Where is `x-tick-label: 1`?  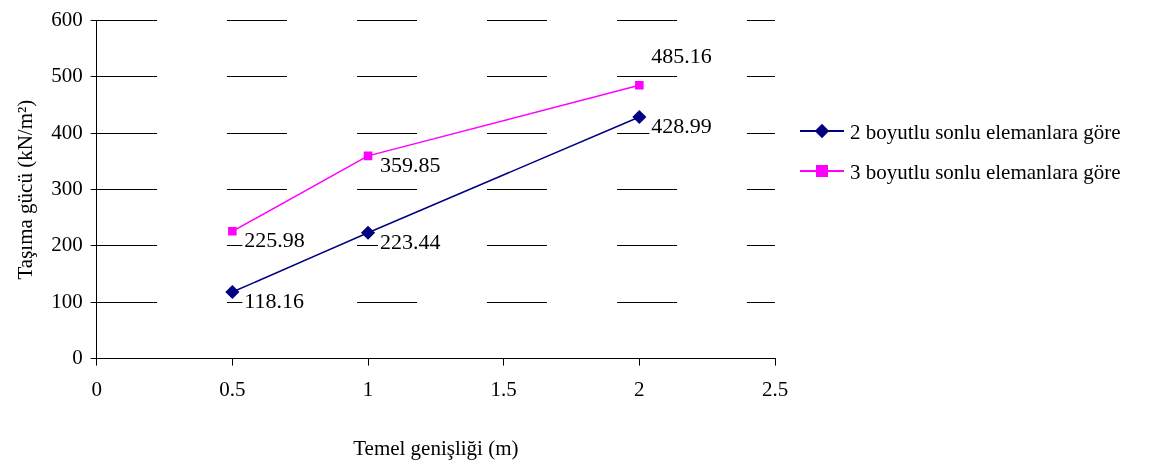 x-tick-label: 1 is located at coordinates (368, 388).